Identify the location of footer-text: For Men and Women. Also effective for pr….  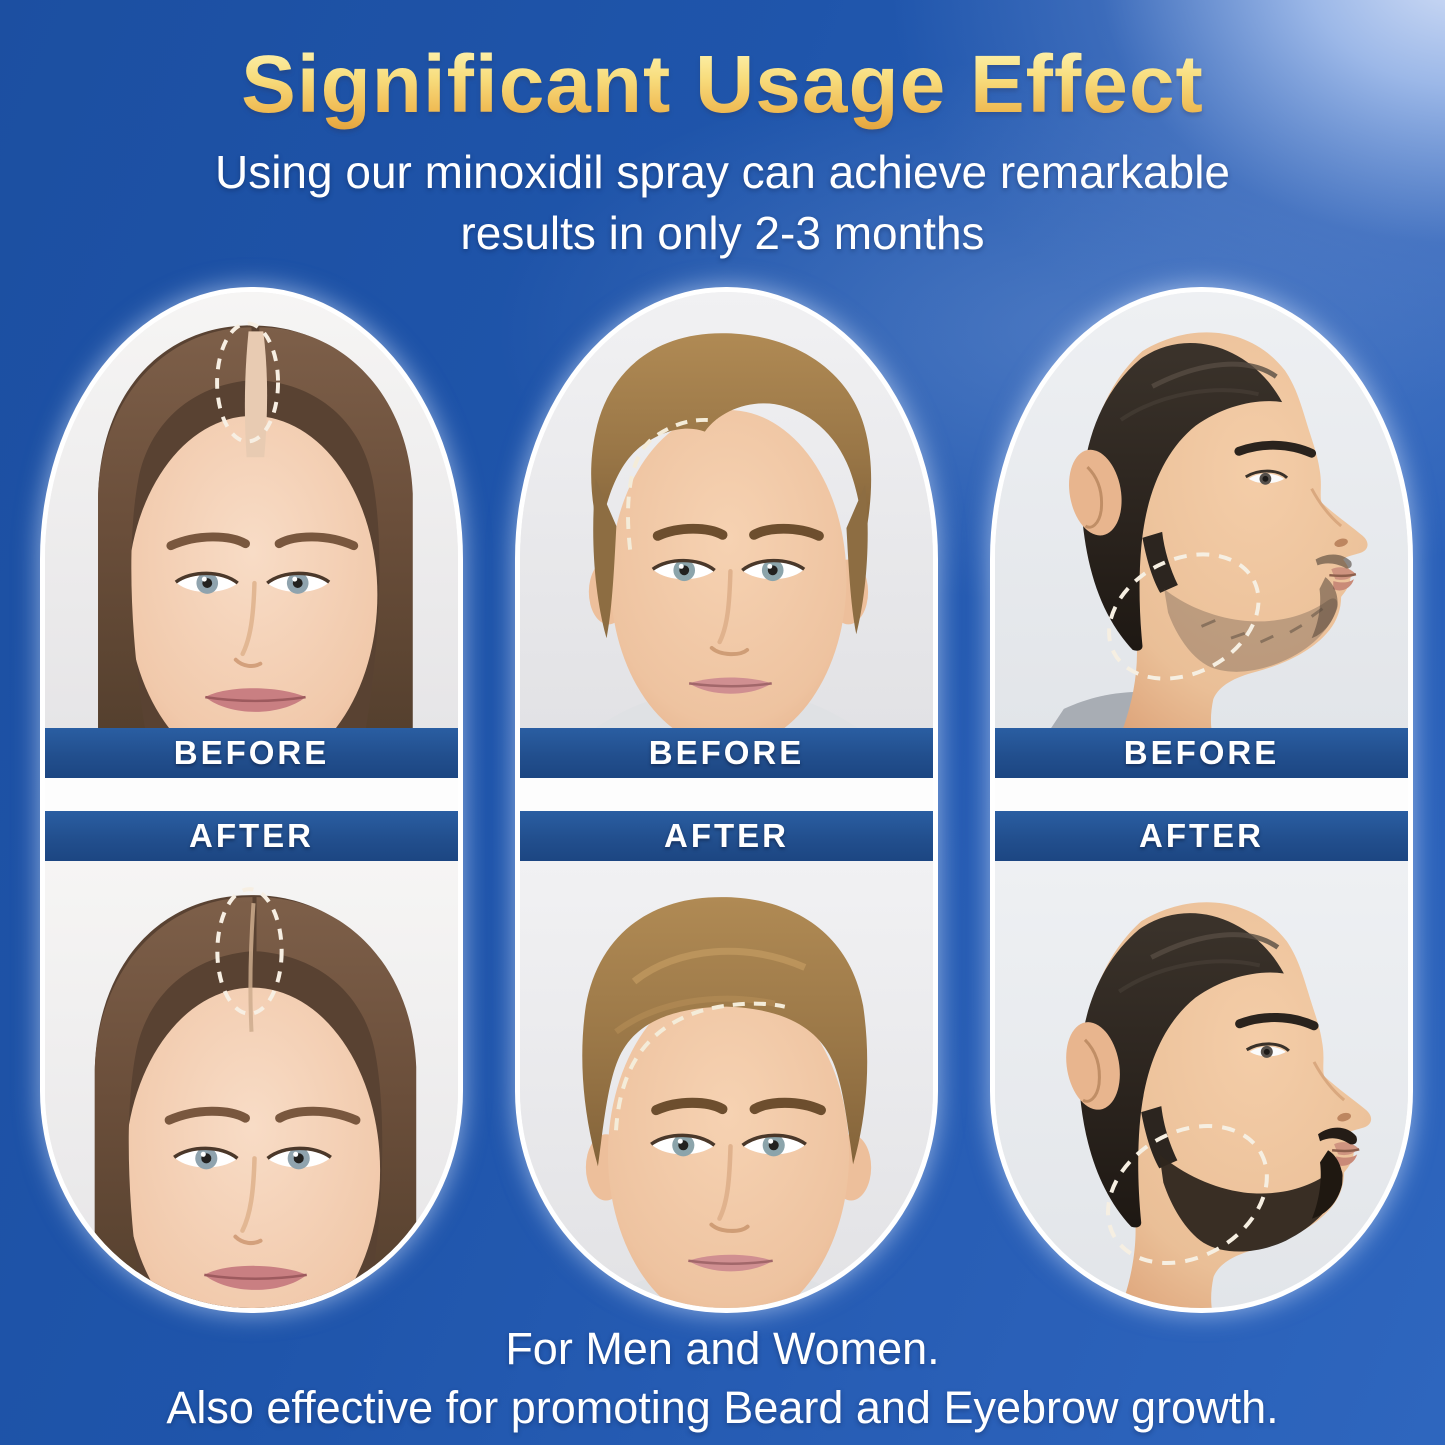
(722, 1378).